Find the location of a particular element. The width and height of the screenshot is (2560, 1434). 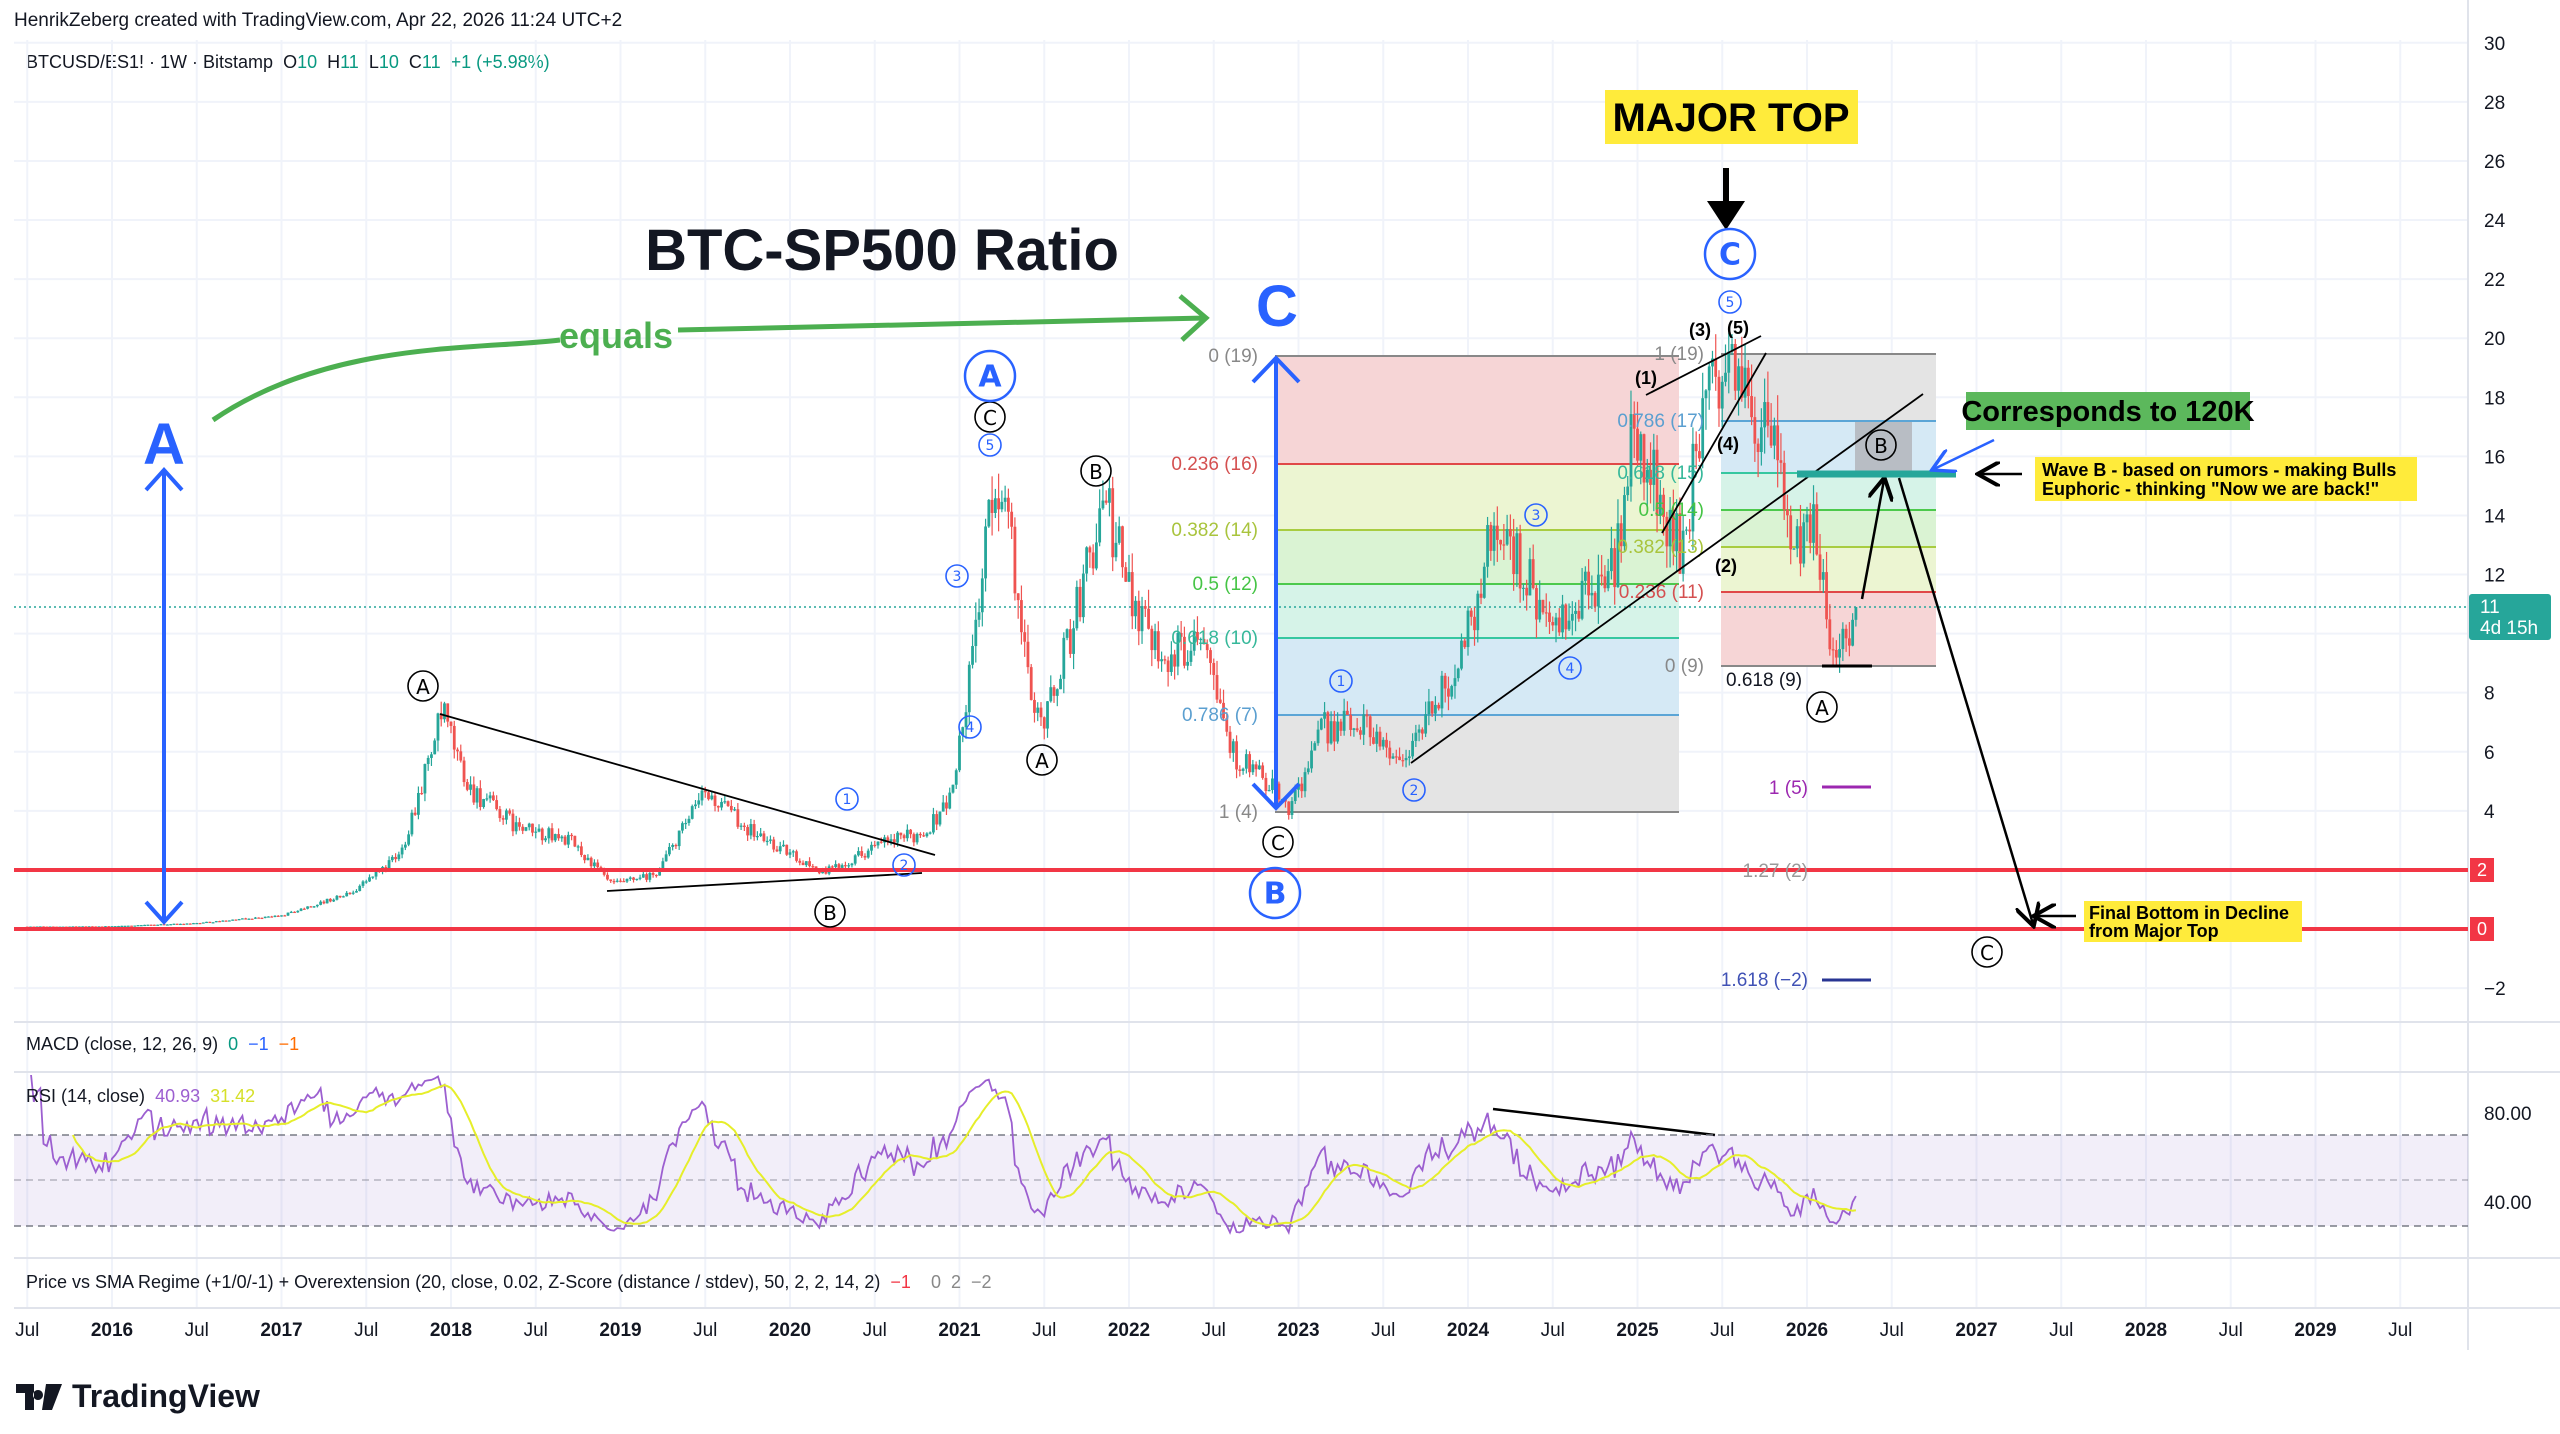

wave-text: C is located at coordinates (1987, 953).